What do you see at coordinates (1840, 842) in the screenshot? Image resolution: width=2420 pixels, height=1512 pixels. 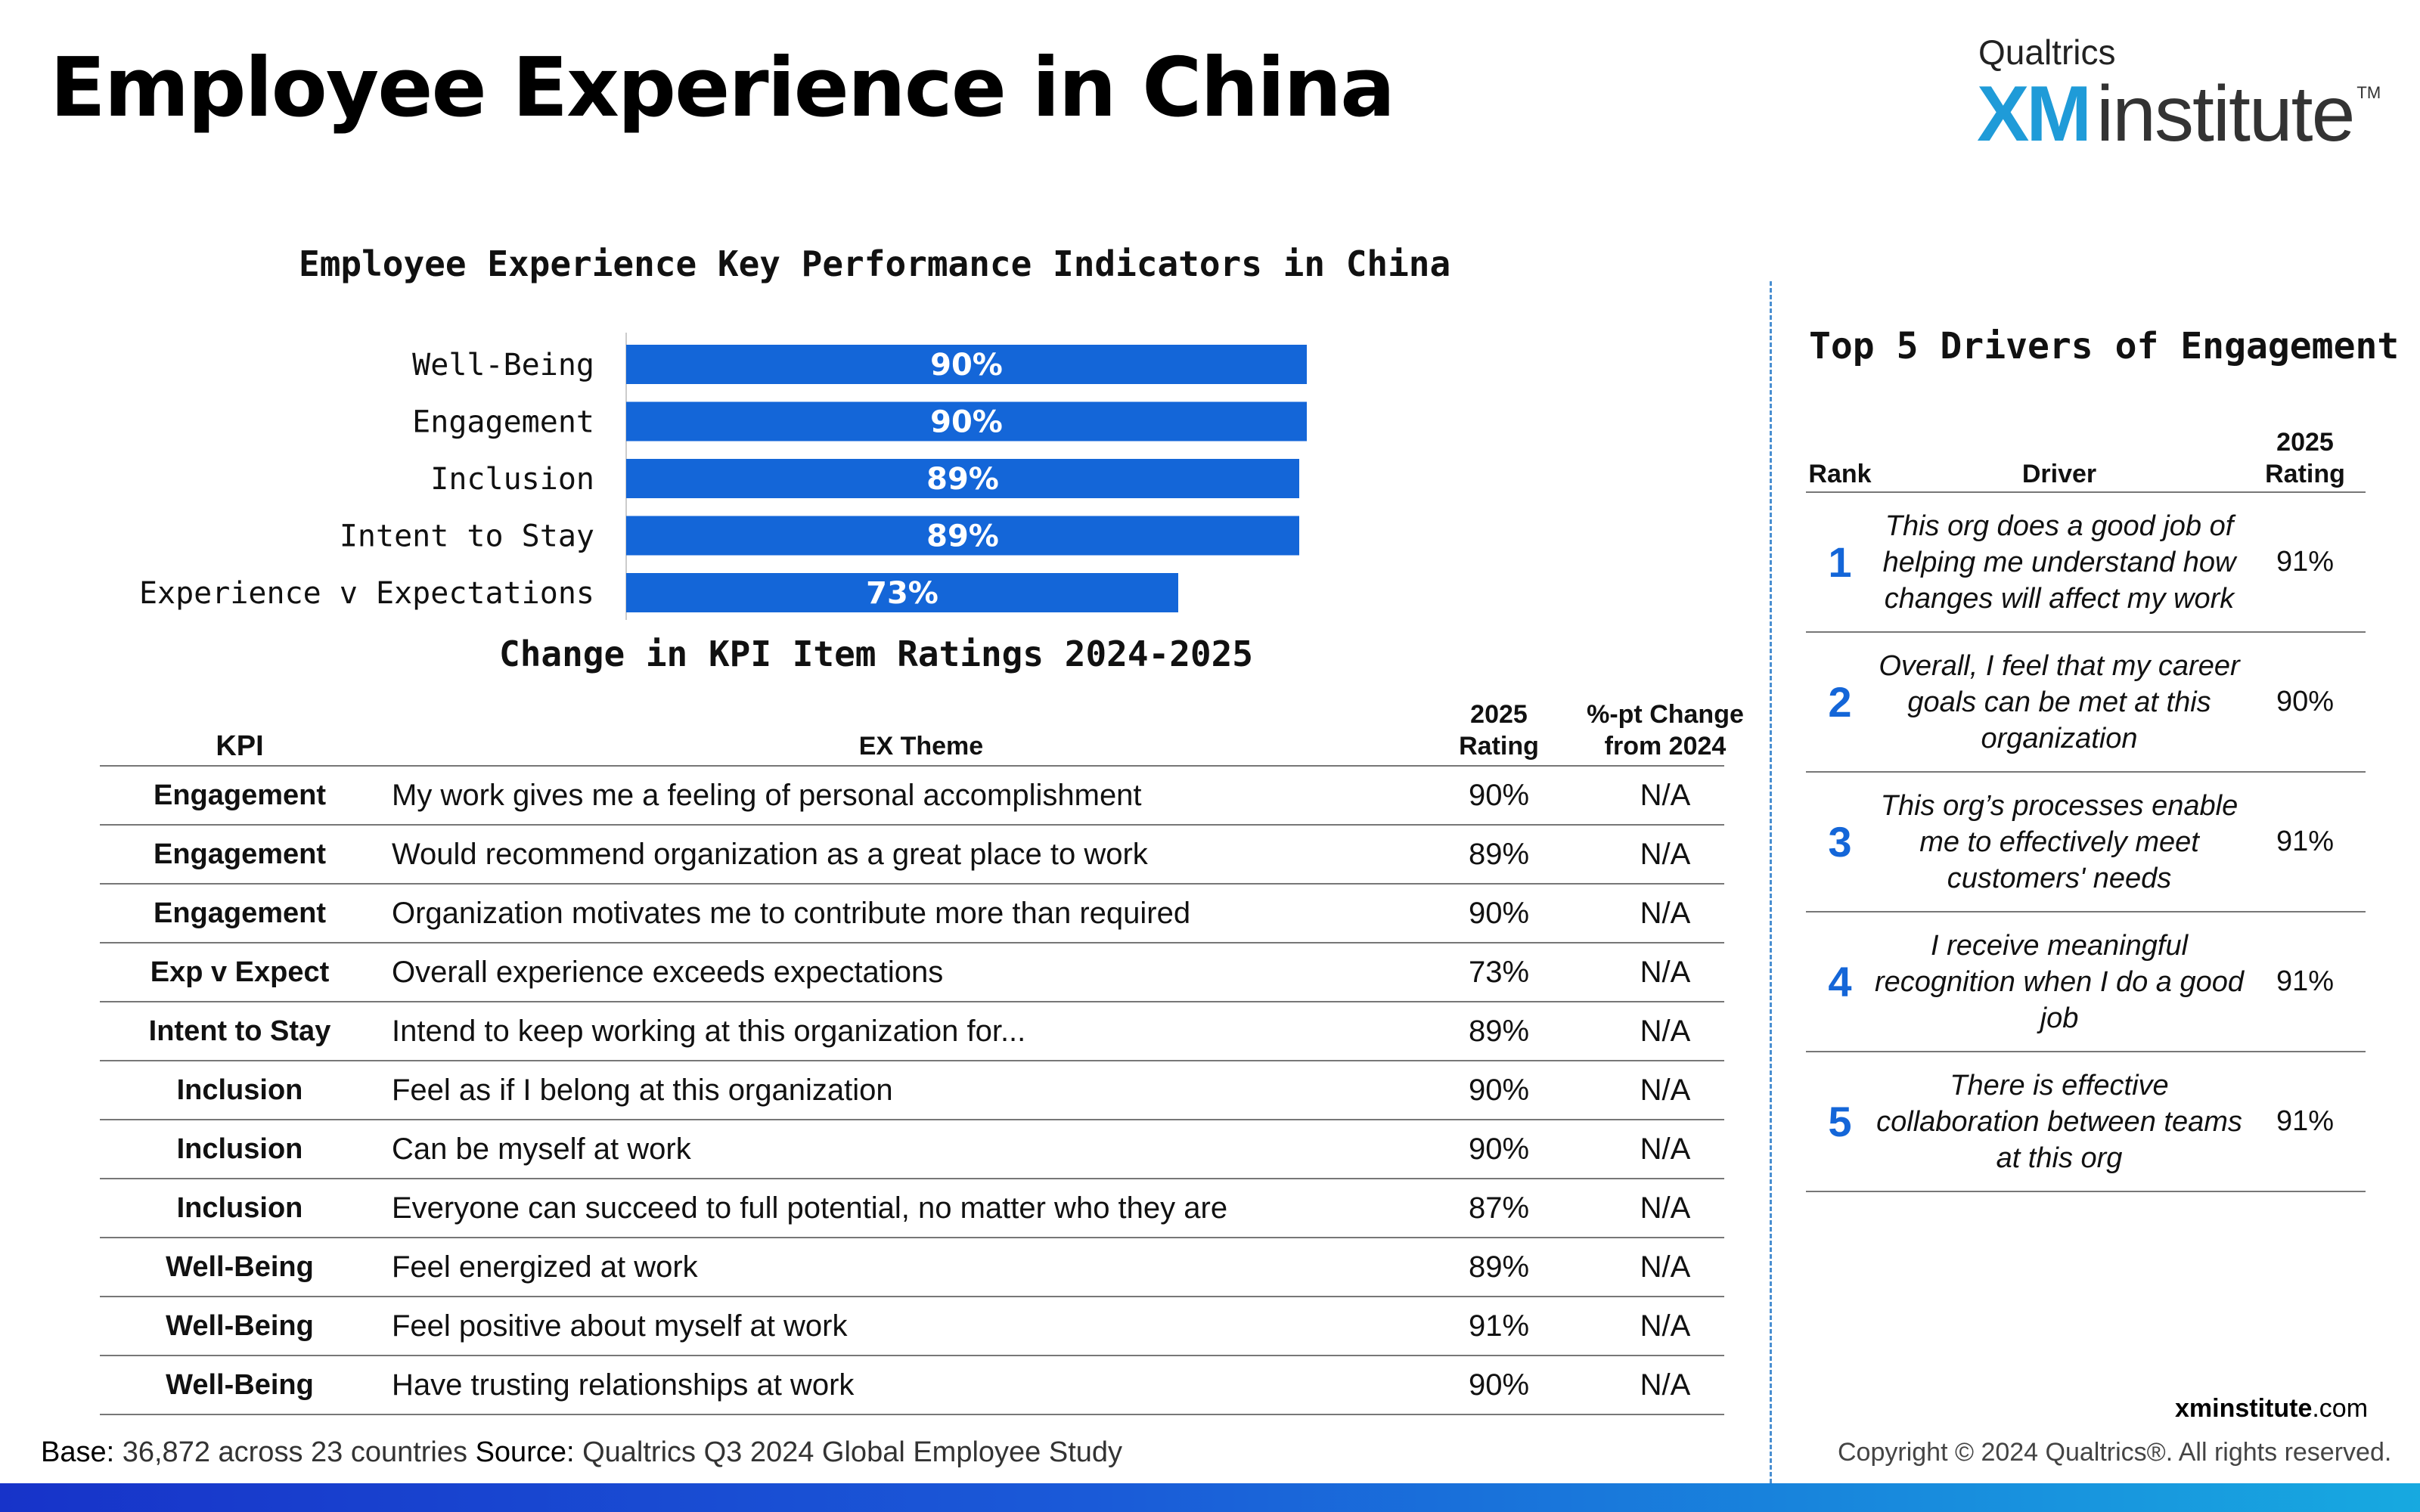 I see `driver-rank: 3` at bounding box center [1840, 842].